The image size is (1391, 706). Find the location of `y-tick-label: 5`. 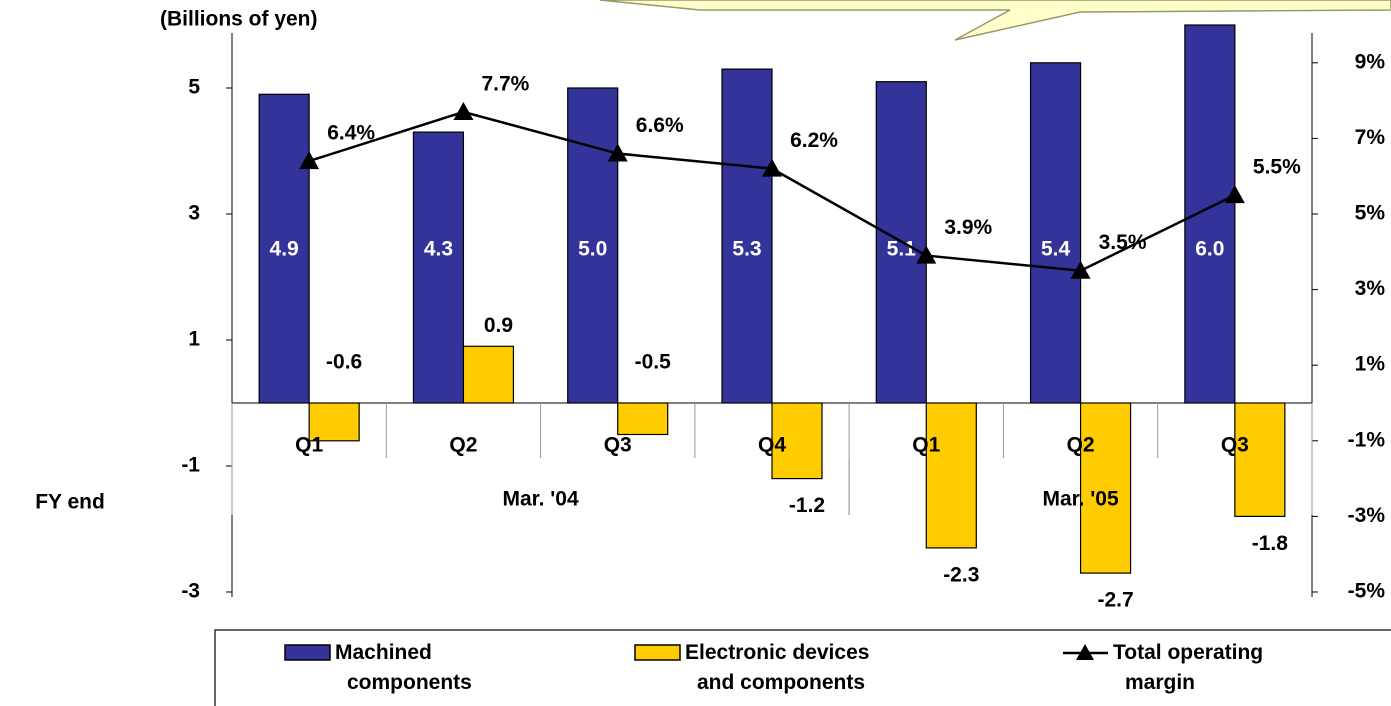

y-tick-label: 5 is located at coordinates (194, 87).